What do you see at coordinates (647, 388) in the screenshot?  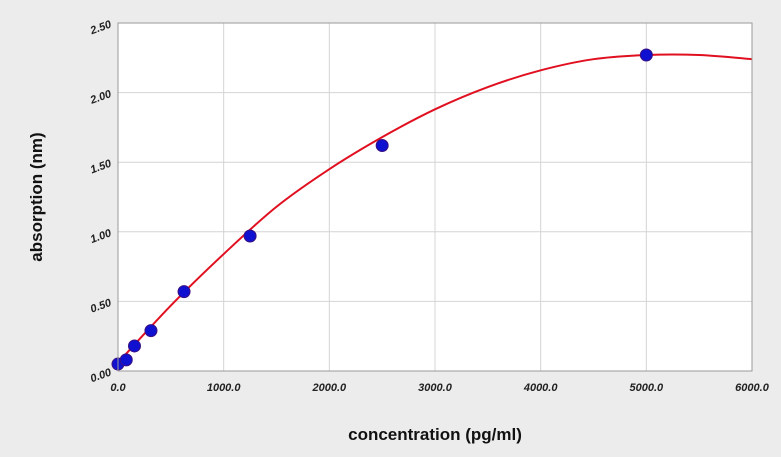 I see `x-tick-label: 5000.0` at bounding box center [647, 388].